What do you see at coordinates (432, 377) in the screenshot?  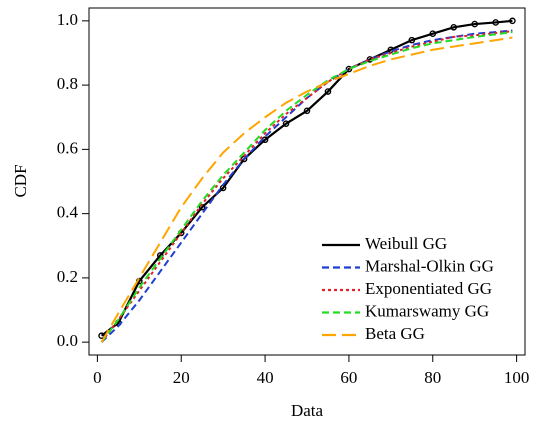 I see `x-tick-label: 80` at bounding box center [432, 377].